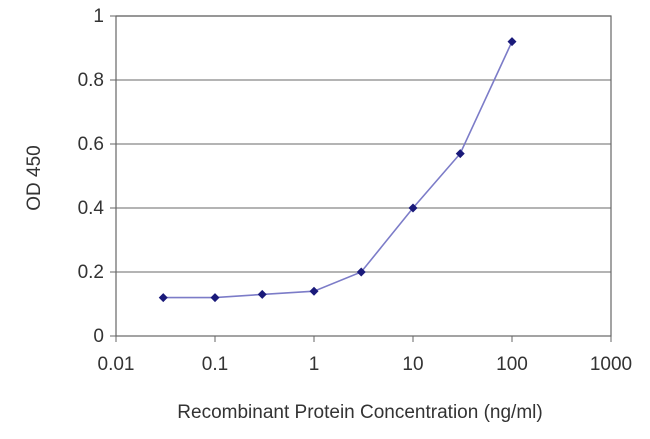 The image size is (650, 439). Describe the element at coordinates (91, 208) in the screenshot. I see `y-tick-label: 0.4` at that location.